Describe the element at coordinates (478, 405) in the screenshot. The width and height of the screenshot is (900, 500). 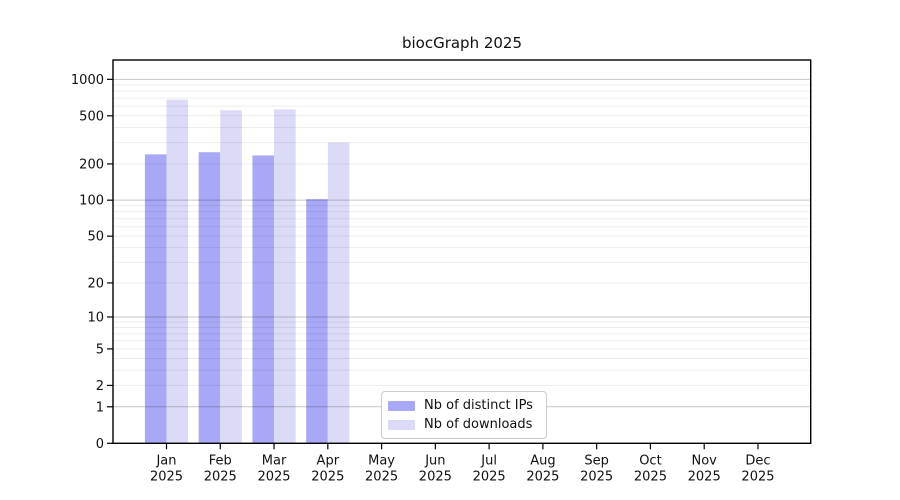
I see `legend-label-distinct-ips: Nb of distinct IPs` at that location.